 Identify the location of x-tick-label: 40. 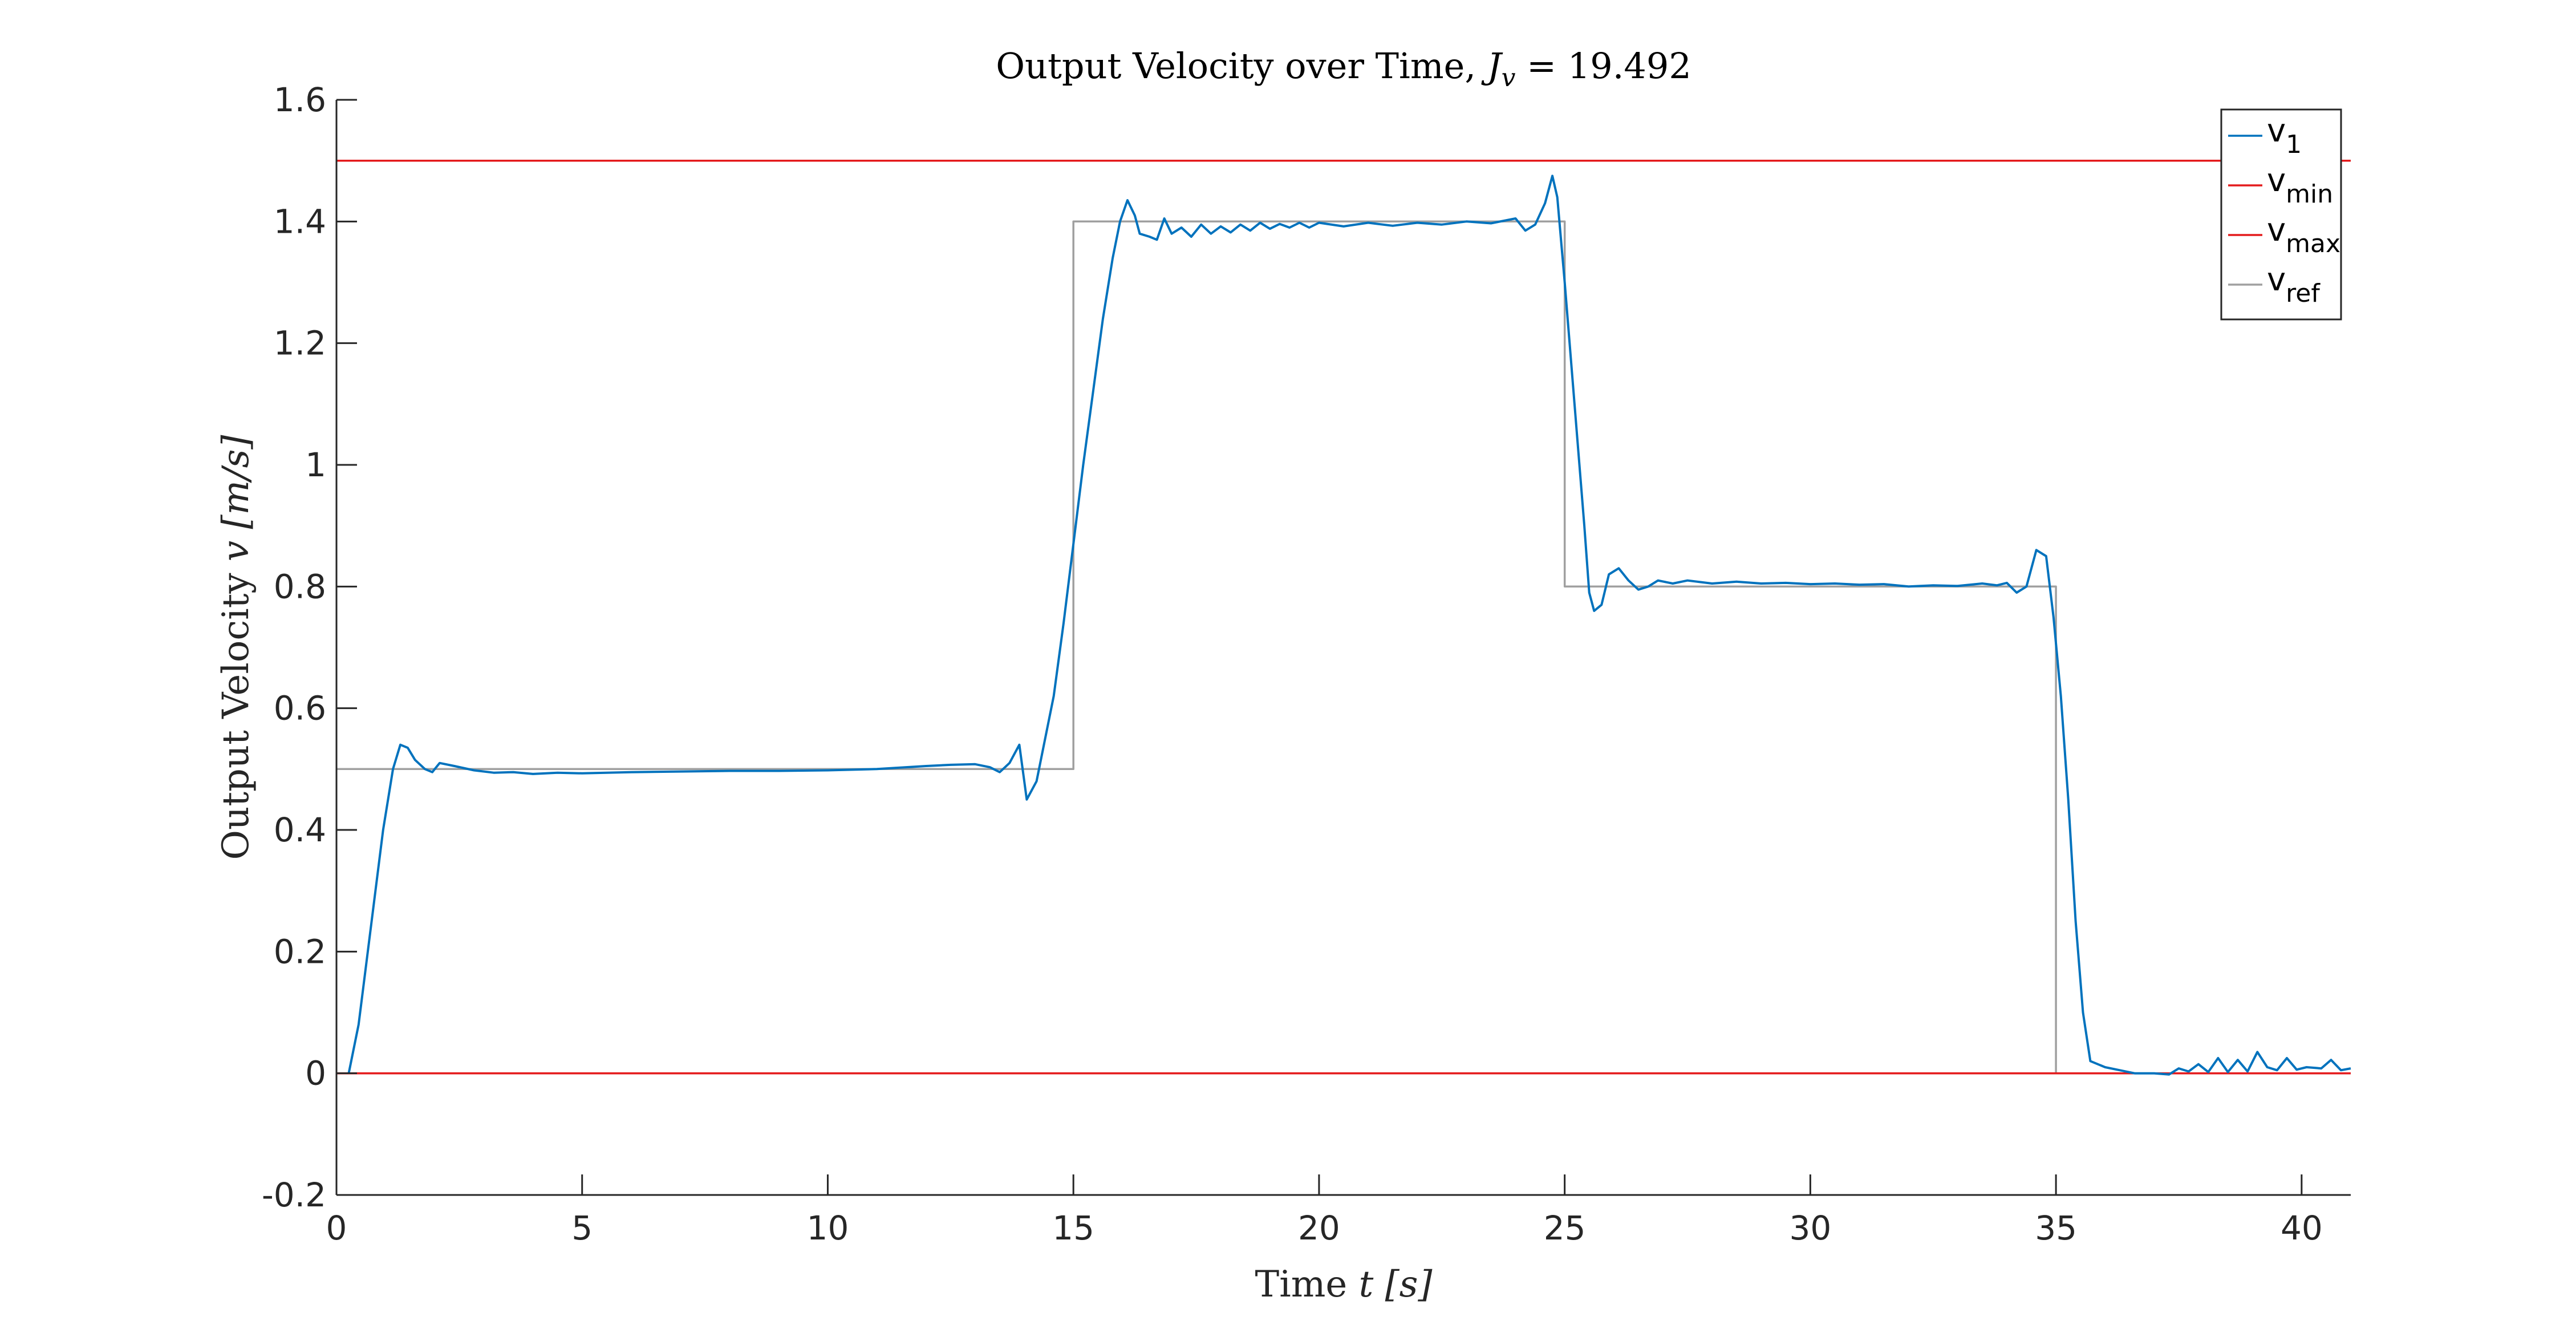
(2302, 1228).